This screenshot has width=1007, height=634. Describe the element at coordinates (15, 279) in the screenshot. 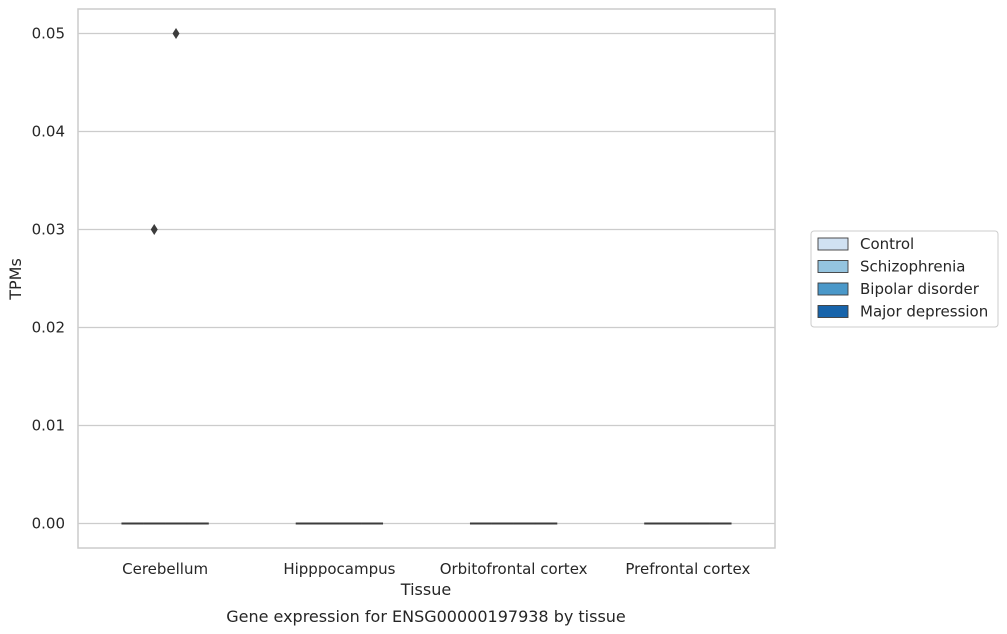

I see `y-axis-label: TPMs` at that location.